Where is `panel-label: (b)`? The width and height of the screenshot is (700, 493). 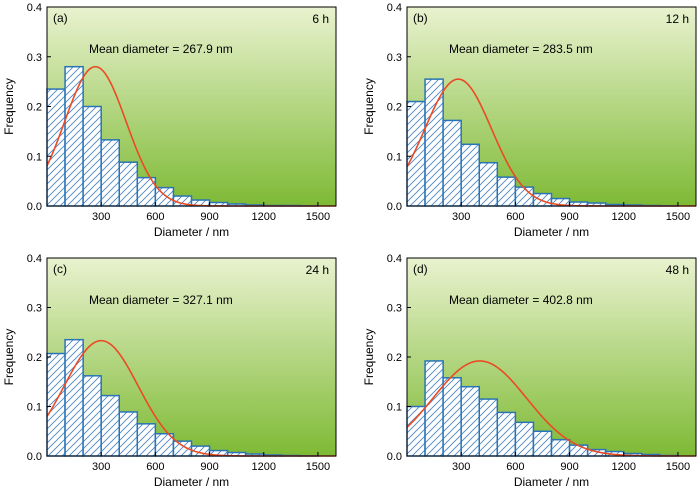
panel-label: (b) is located at coordinates (420, 18).